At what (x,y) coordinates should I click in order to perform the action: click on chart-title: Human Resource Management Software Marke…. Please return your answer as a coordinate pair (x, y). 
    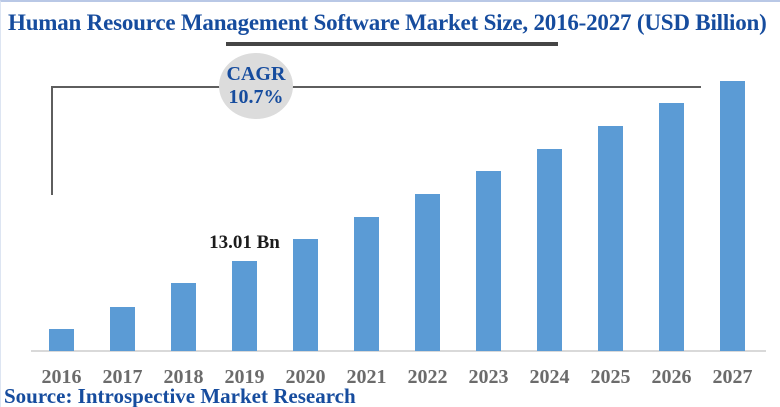
    Looking at the image, I should click on (387, 22).